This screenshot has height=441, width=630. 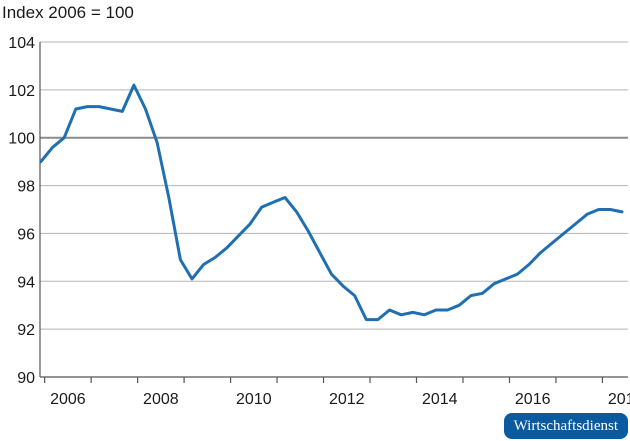 I want to click on x-tick-label-2016: 2016, so click(x=533, y=399).